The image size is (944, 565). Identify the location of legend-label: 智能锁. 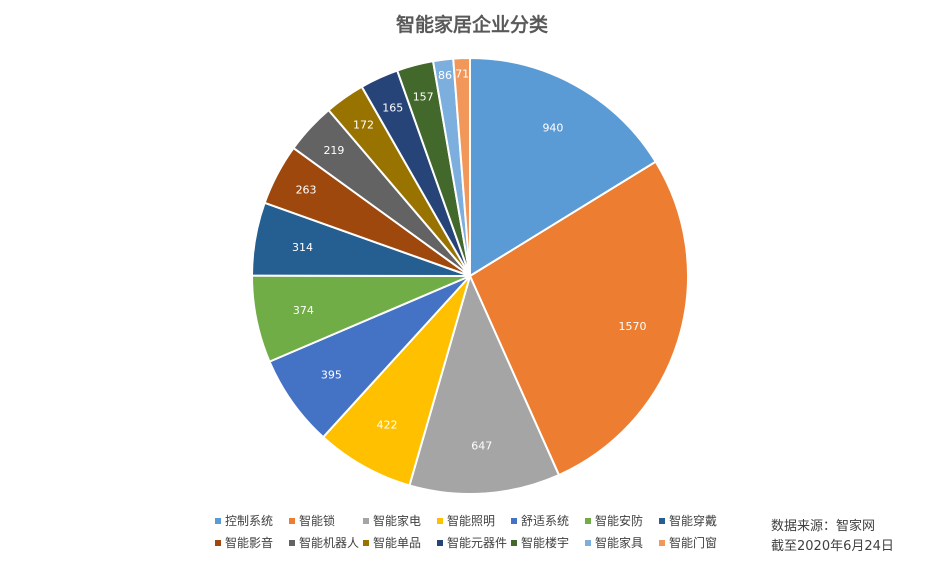
(317, 521).